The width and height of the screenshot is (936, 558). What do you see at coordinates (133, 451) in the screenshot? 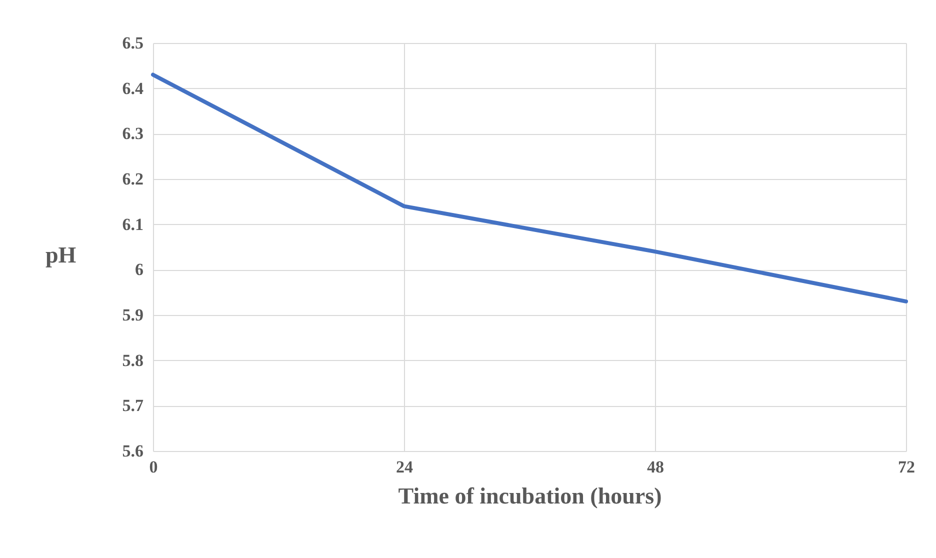
I see `y-tick-label: 5.6` at bounding box center [133, 451].